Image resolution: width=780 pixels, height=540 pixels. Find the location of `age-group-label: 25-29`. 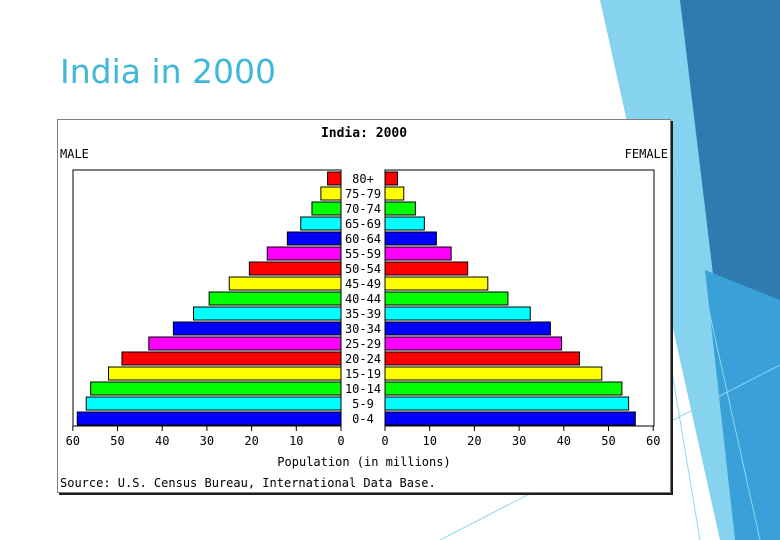

age-group-label: 25-29 is located at coordinates (363, 344).